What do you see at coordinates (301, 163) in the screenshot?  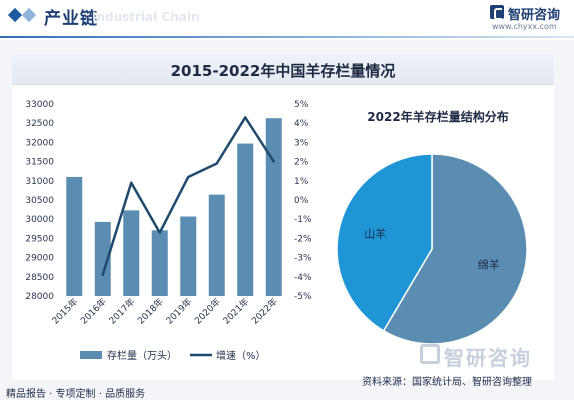 I see `y-tick-label-right: 2%` at bounding box center [301, 163].